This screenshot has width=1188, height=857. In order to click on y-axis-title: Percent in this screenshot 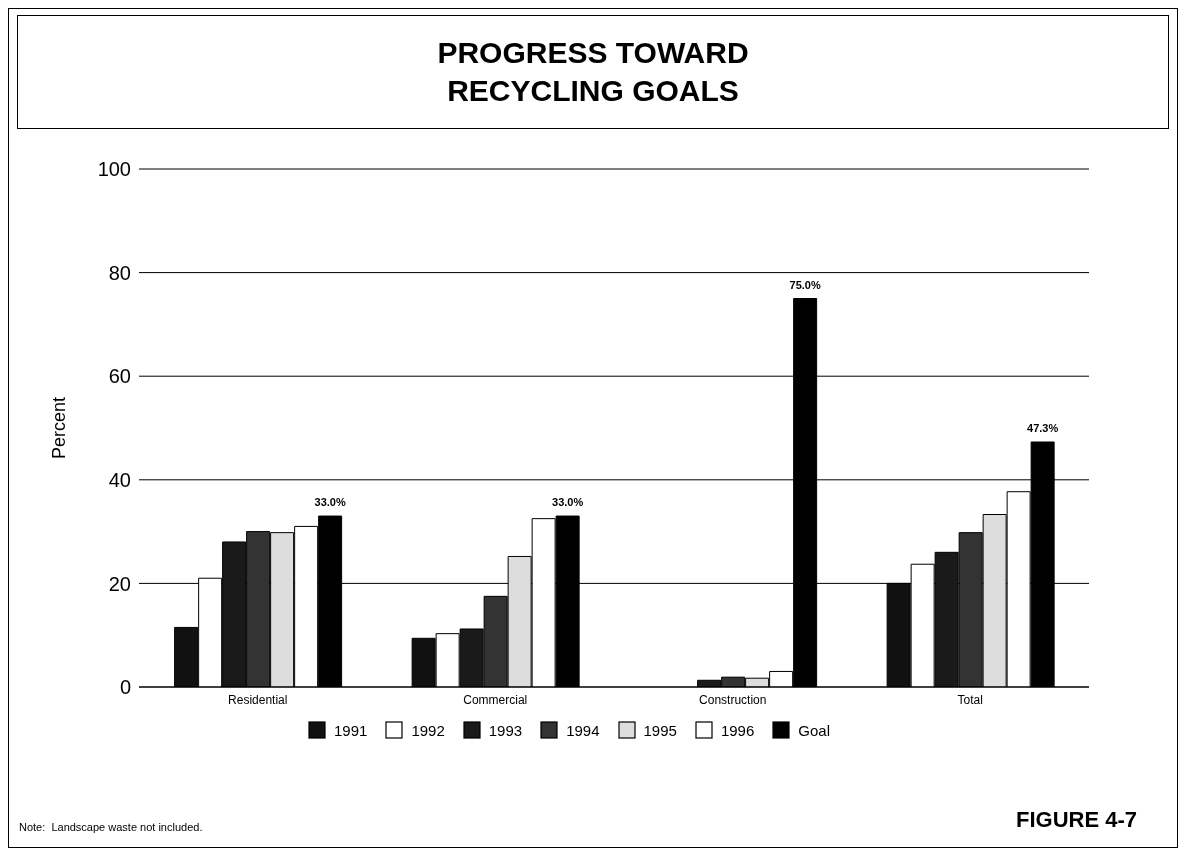, I will do `click(59, 428)`.